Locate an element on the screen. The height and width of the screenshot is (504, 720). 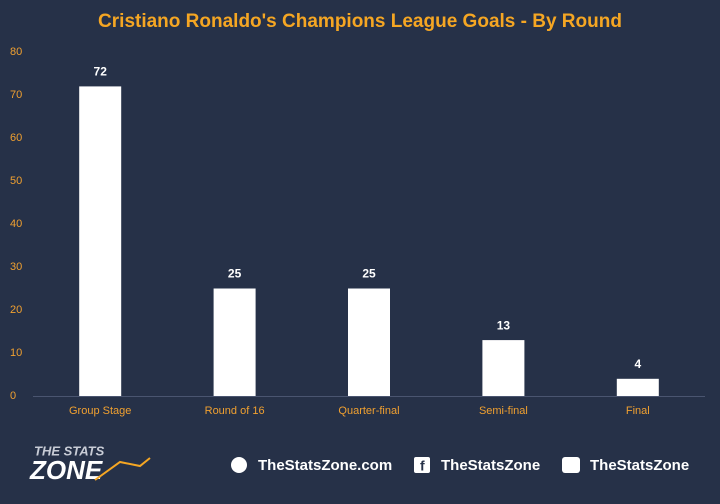
globe-icon is located at coordinates (239, 465).